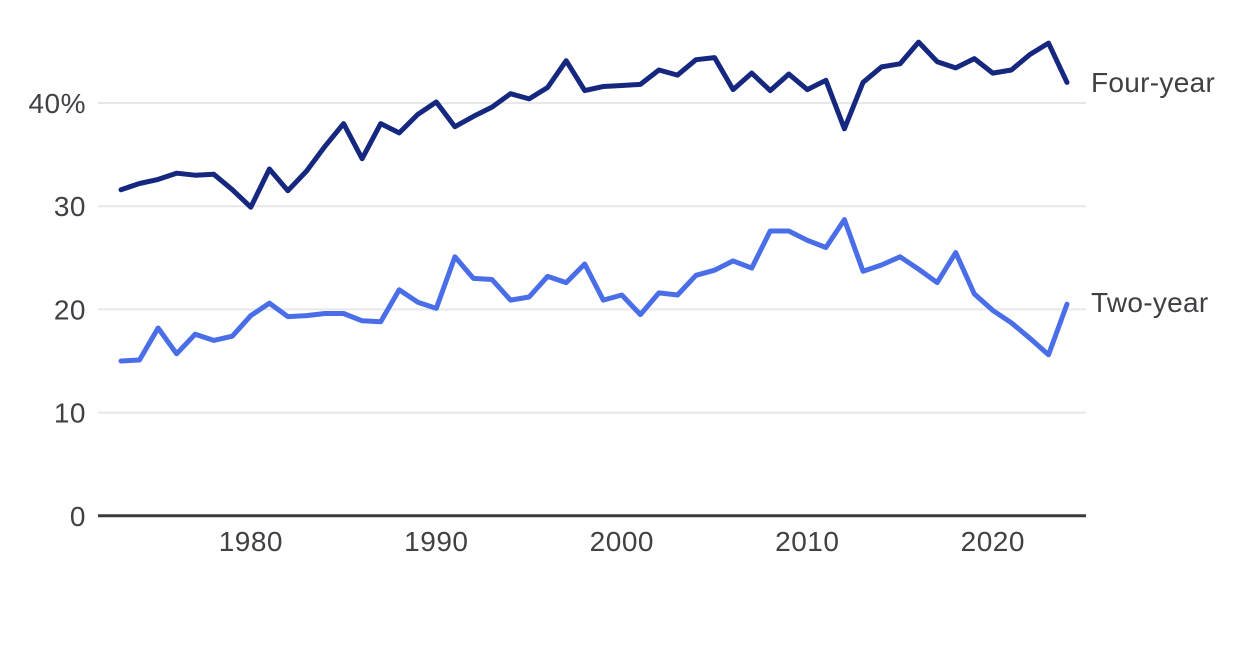 This screenshot has width=1260, height=660. I want to click on x-tick-label: 1990, so click(436, 541).